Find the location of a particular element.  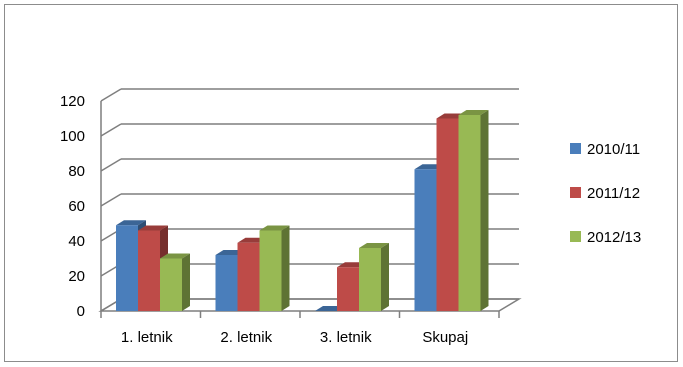

y-tick-label: 0 is located at coordinates (81, 311).